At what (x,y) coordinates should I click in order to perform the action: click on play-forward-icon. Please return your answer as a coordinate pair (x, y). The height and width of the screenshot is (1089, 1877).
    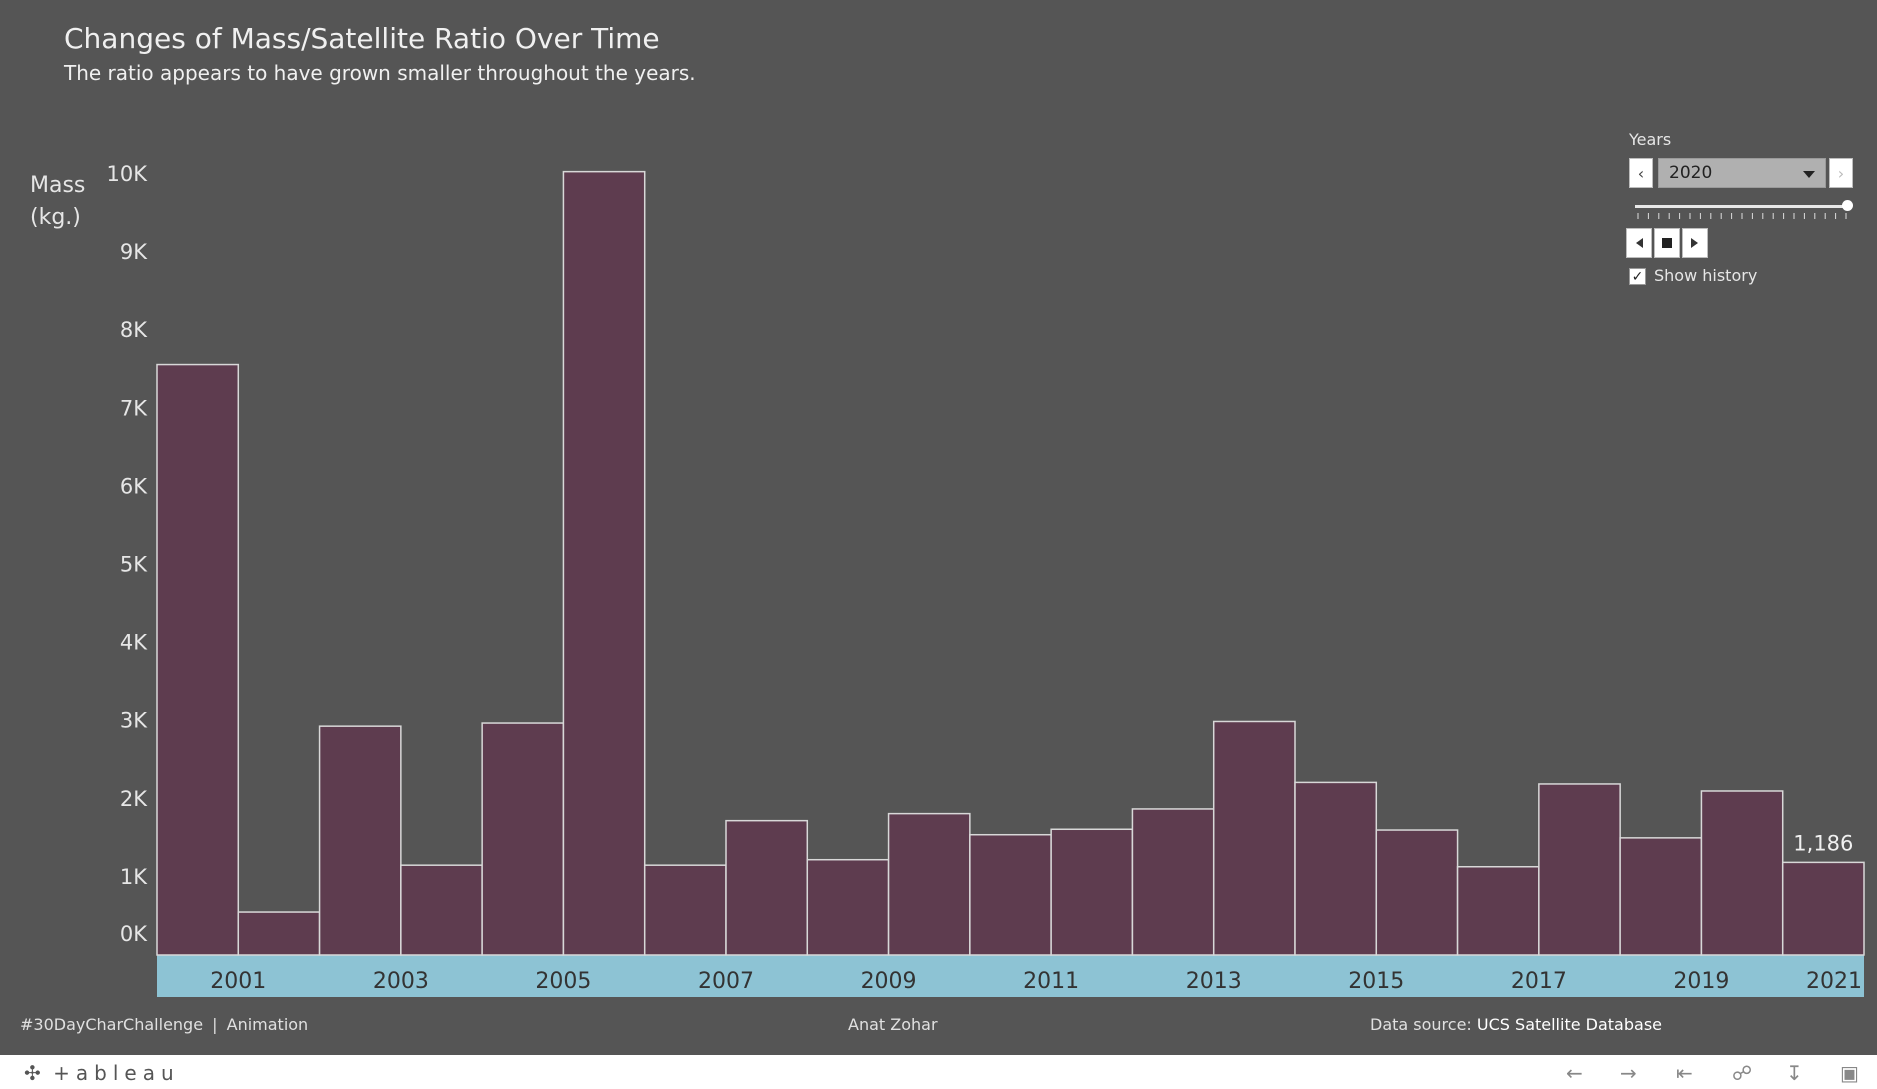
    Looking at the image, I should click on (1694, 243).